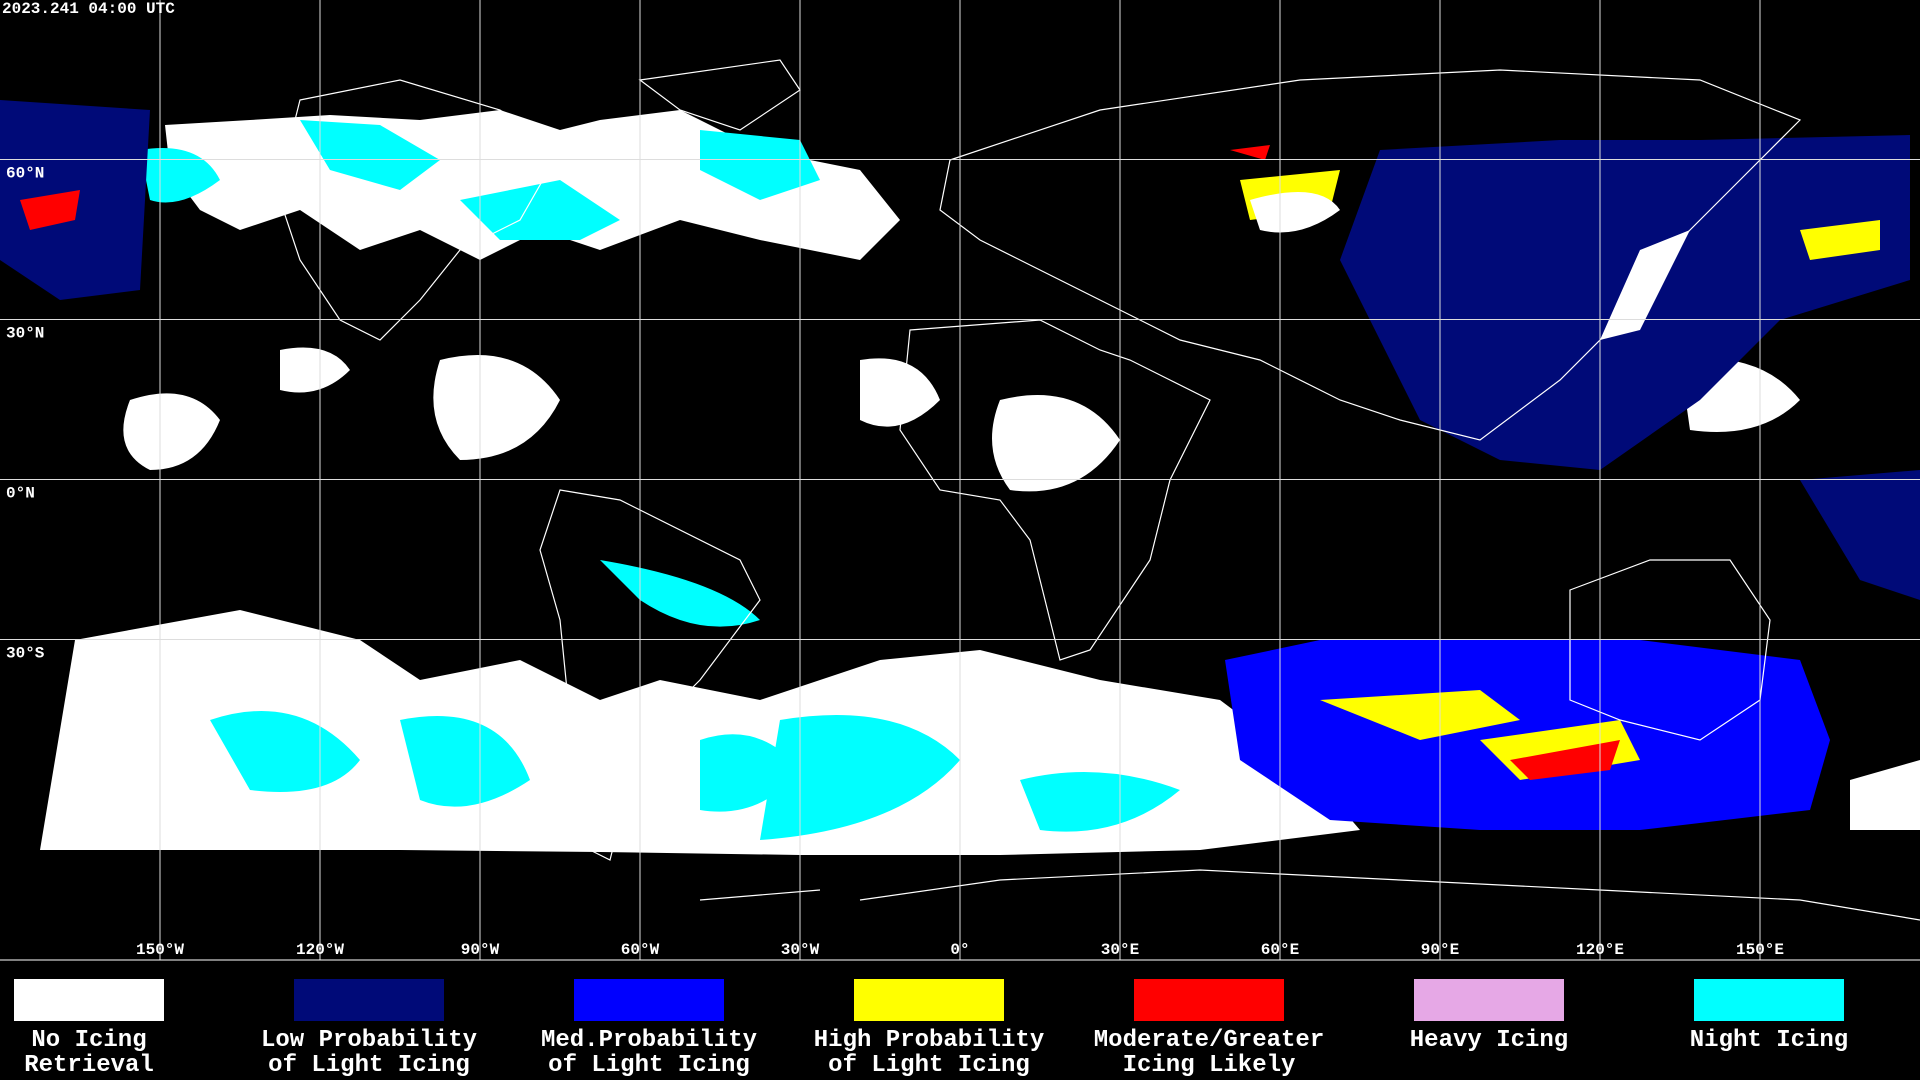  What do you see at coordinates (650, 675) in the screenshot?
I see `south-america-outline` at bounding box center [650, 675].